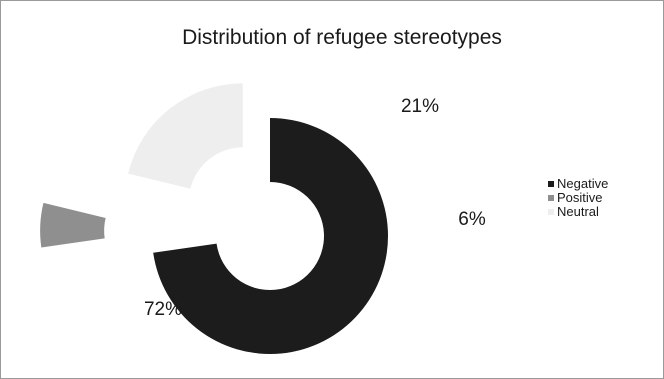  Describe the element at coordinates (578, 211) in the screenshot. I see `legend-label-neutral: Neutral` at that location.